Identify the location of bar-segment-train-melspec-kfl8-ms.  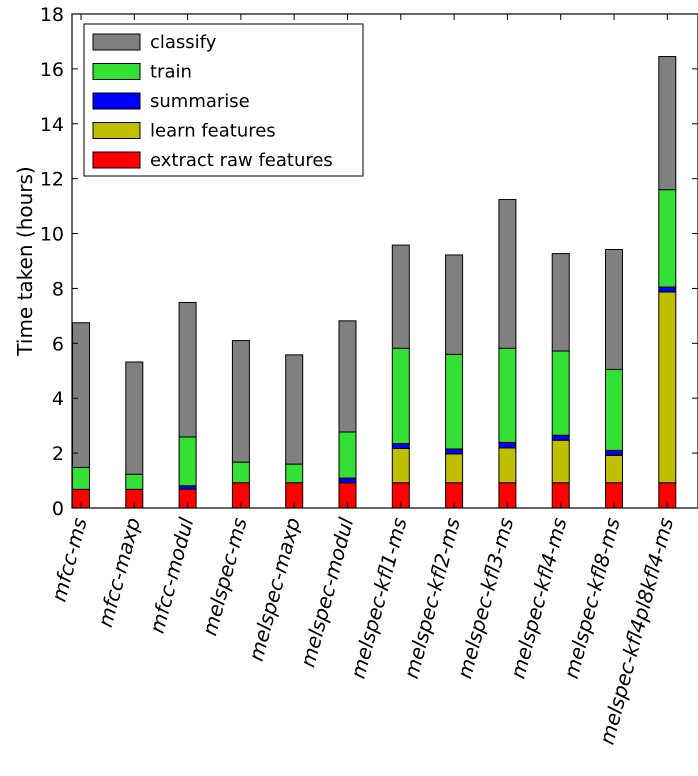
(614, 409).